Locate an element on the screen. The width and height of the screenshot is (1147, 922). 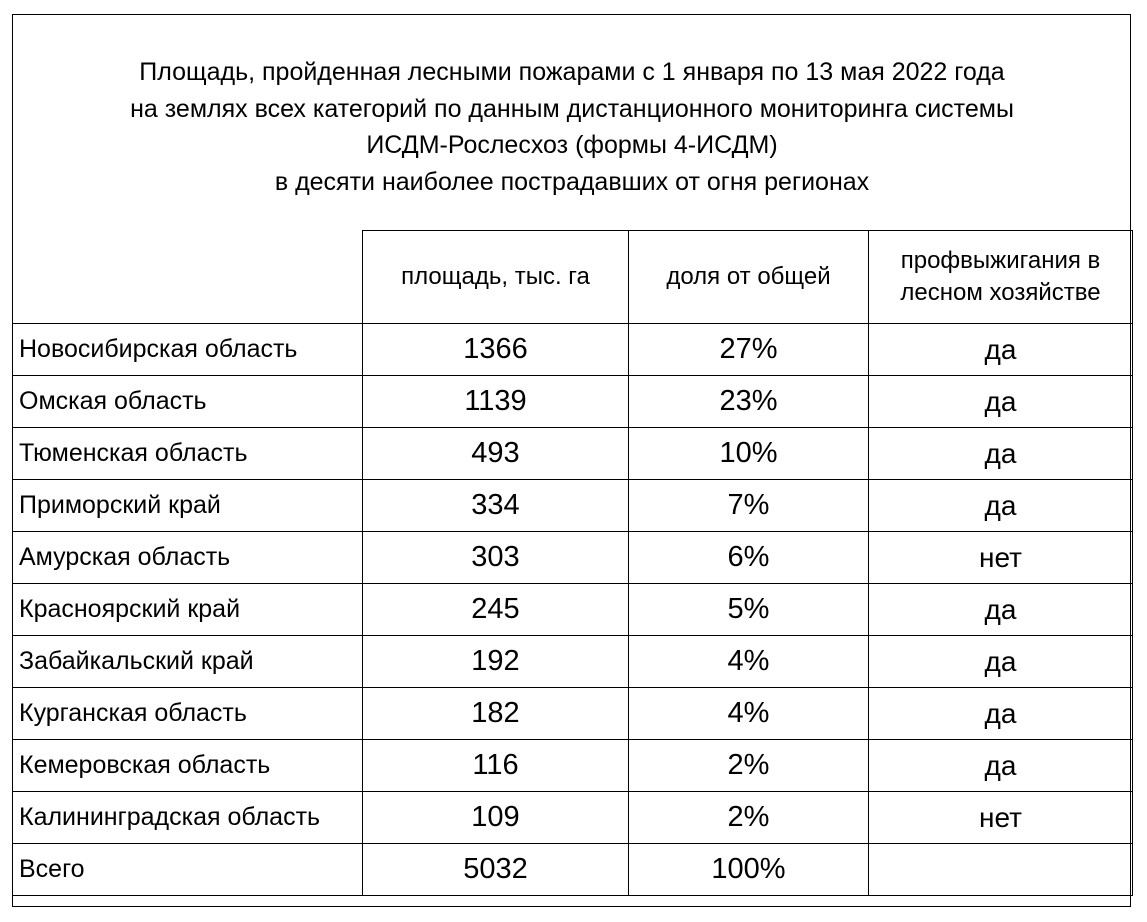
area-cell: 245 is located at coordinates (495, 609).